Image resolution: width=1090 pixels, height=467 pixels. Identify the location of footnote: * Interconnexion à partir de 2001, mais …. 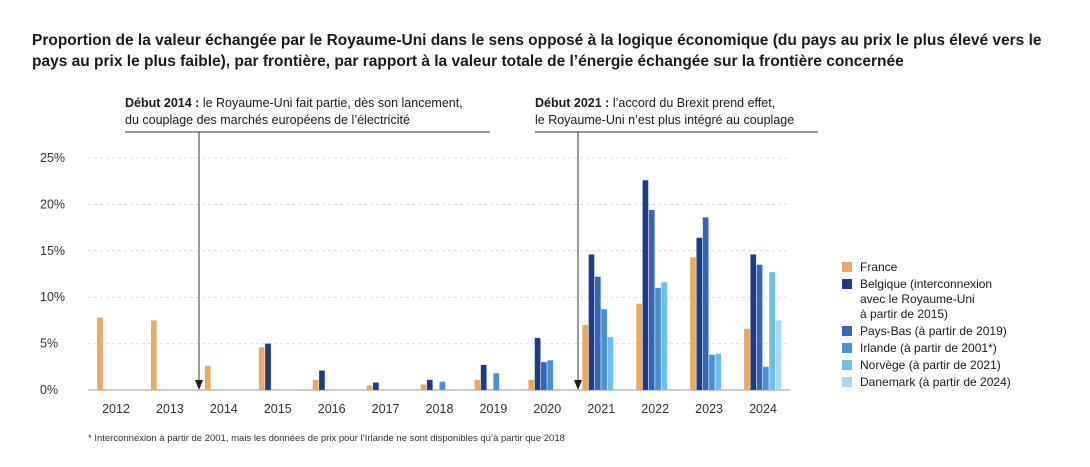
(326, 438).